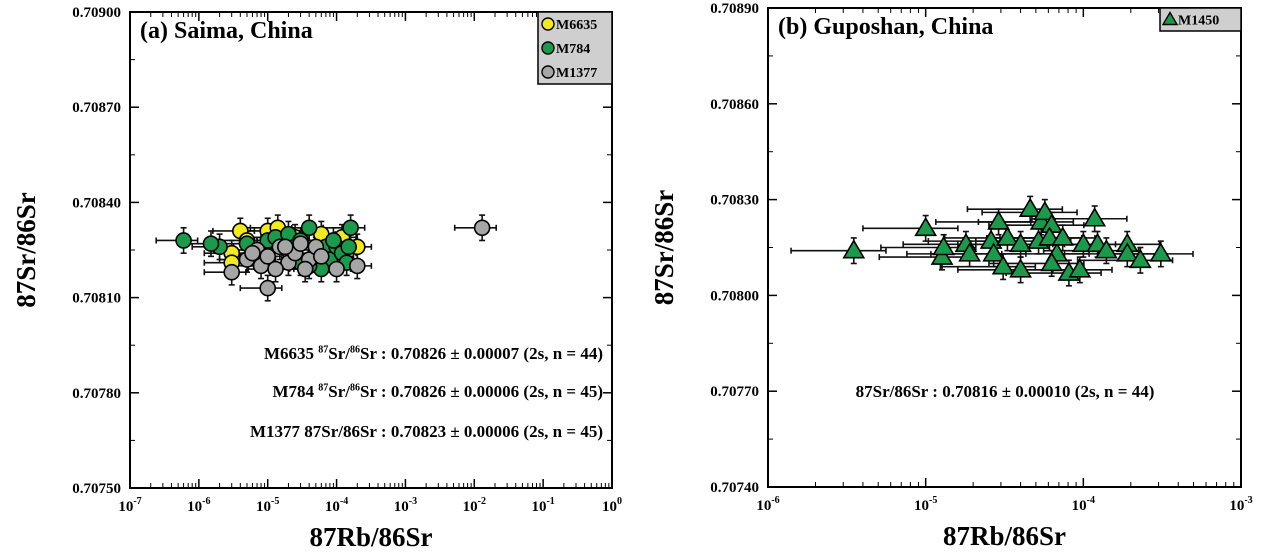 The width and height of the screenshot is (1271, 556). What do you see at coordinates (1170, 18) in the screenshot?
I see `legend-marker-m1450` at bounding box center [1170, 18].